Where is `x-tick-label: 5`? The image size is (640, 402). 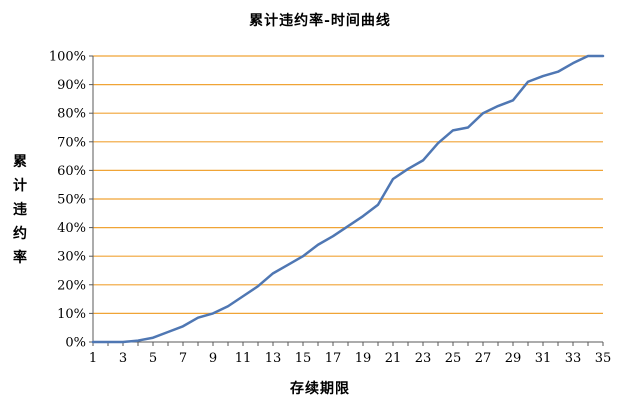
x-tick-label: 5 is located at coordinates (153, 358).